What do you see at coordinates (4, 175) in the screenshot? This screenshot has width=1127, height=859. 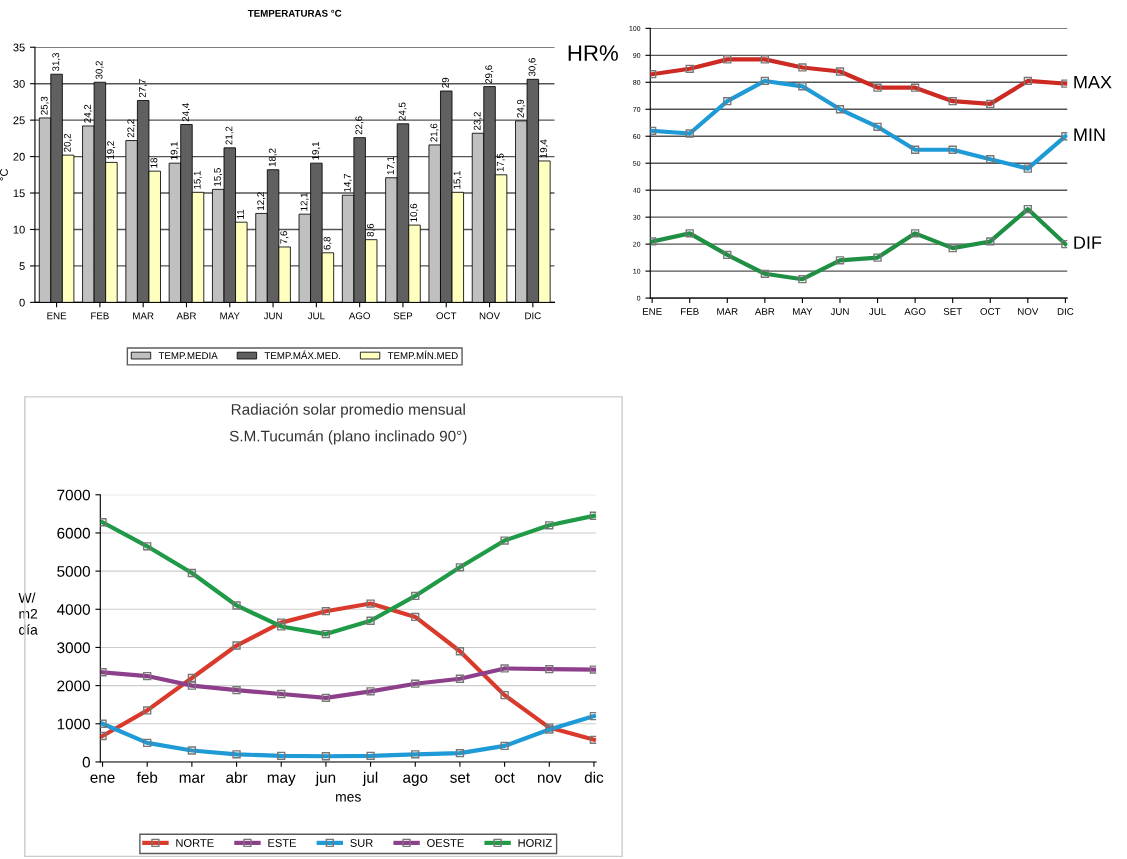 I see `y-axis-title: °C` at bounding box center [4, 175].